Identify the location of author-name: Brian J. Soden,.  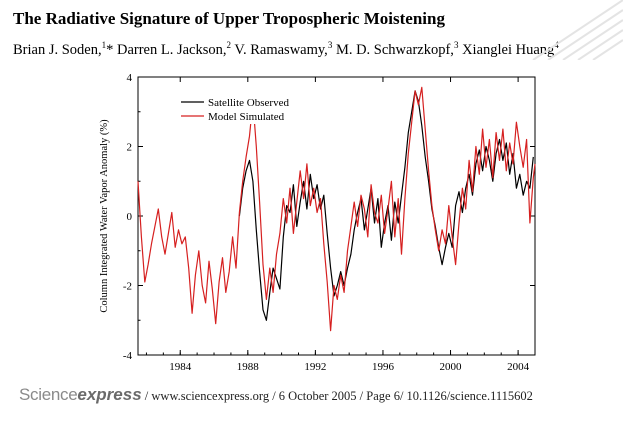
(57, 49).